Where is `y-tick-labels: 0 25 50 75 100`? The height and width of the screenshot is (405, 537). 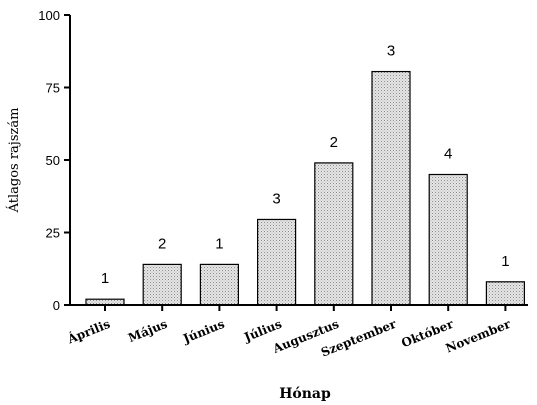
y-tick-labels: 0 25 50 75 100 is located at coordinates (49, 160).